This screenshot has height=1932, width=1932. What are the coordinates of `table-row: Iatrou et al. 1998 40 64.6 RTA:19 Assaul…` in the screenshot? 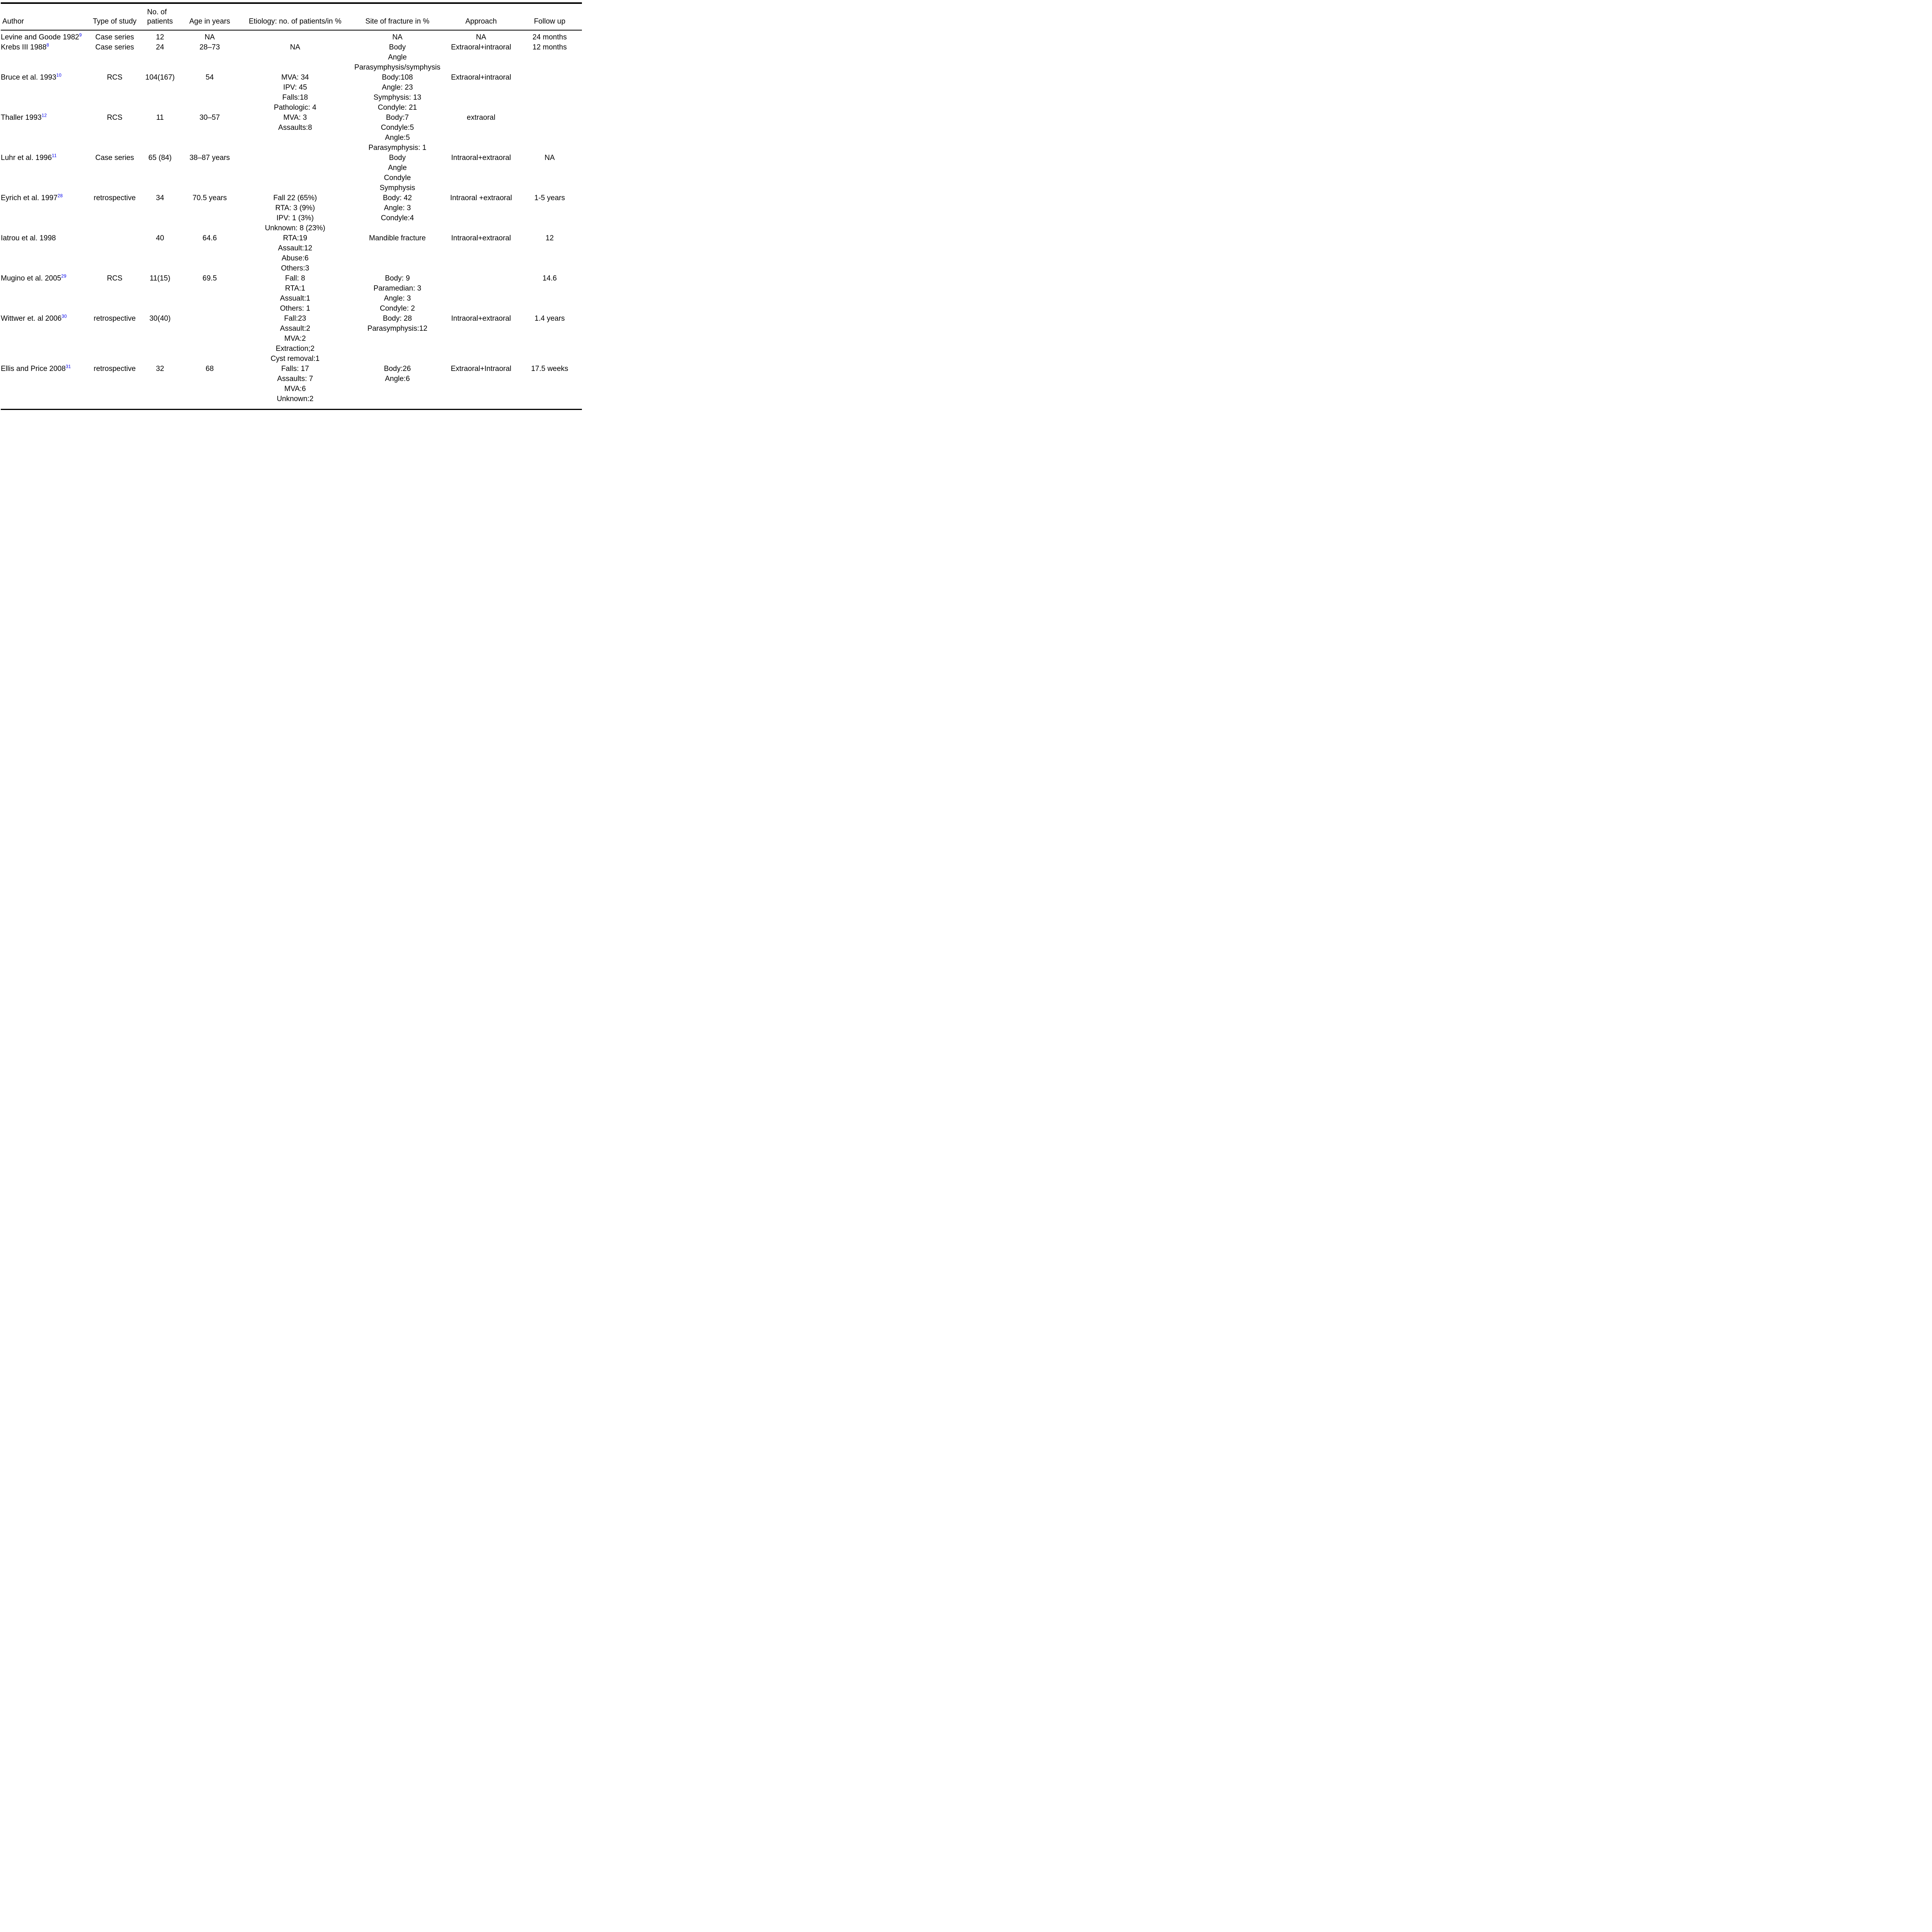 It's located at (291, 253).